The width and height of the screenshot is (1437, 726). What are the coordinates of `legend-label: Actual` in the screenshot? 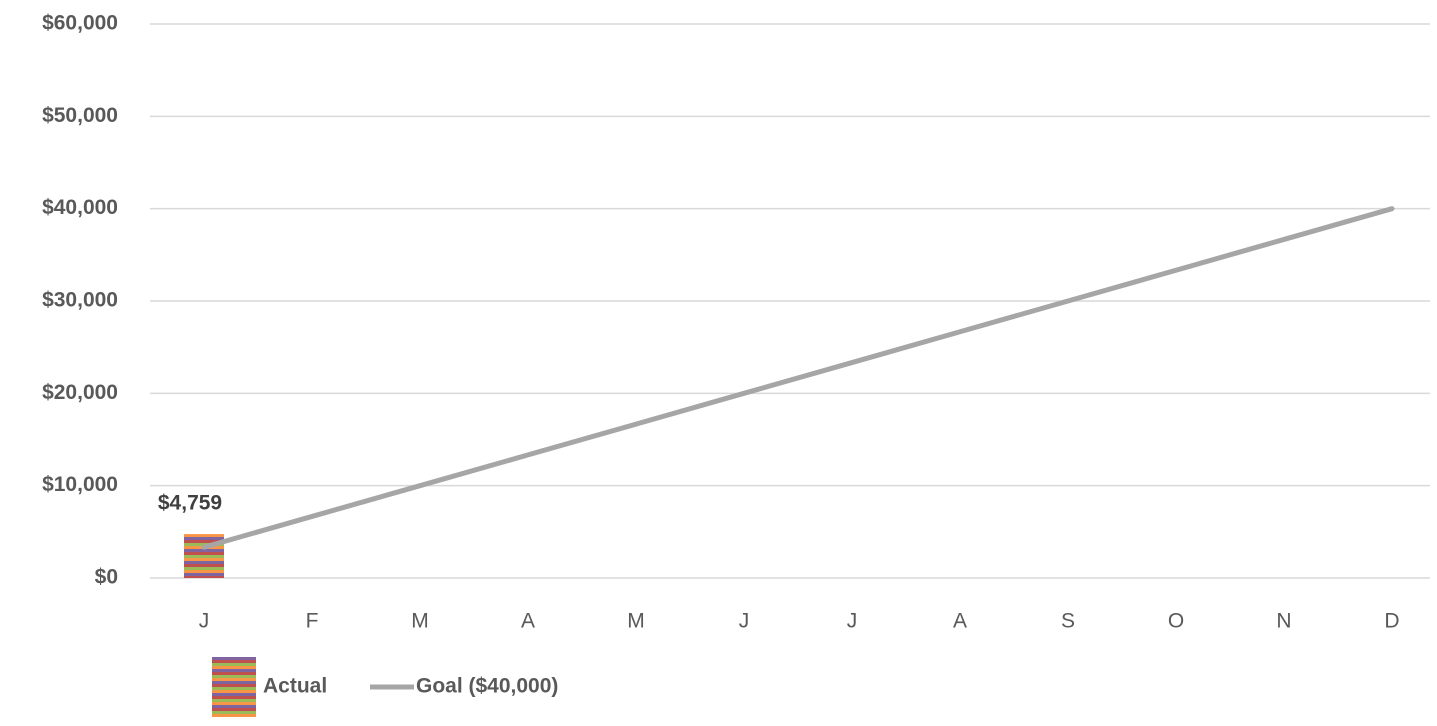 It's located at (295, 686).